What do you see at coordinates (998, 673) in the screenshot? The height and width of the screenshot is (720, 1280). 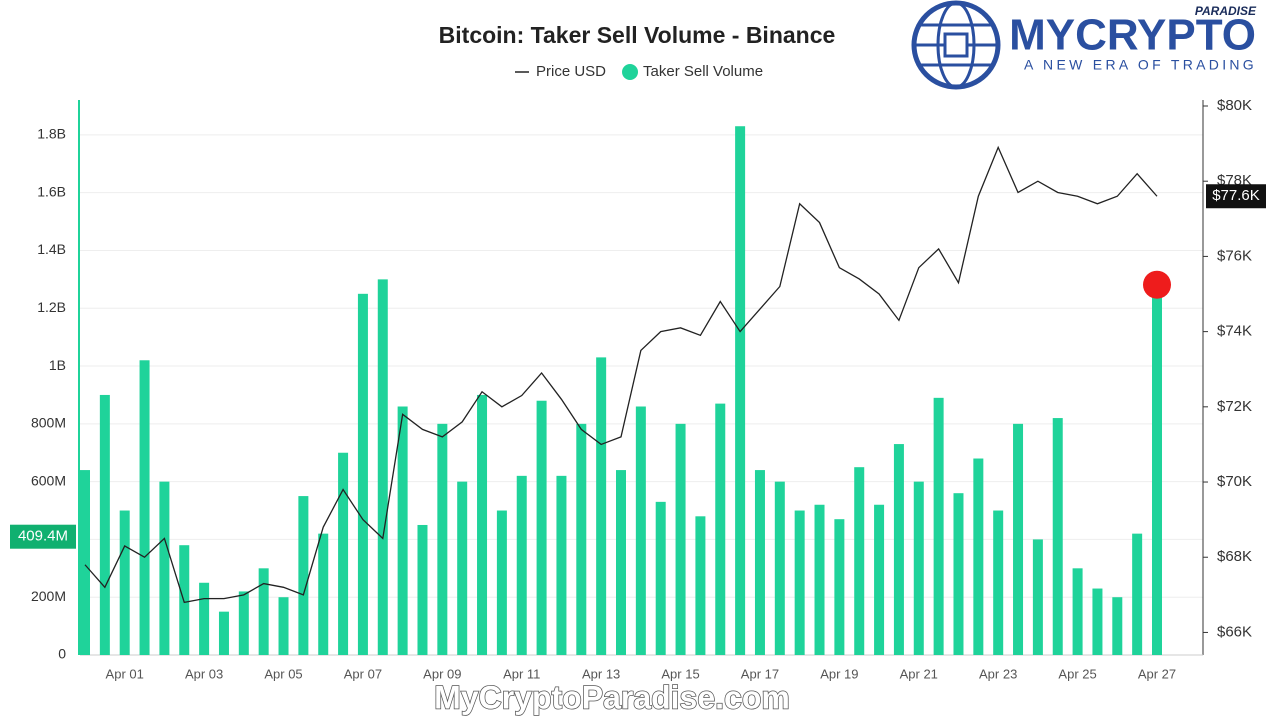 I see `x-tick-label: Apr 23` at bounding box center [998, 673].